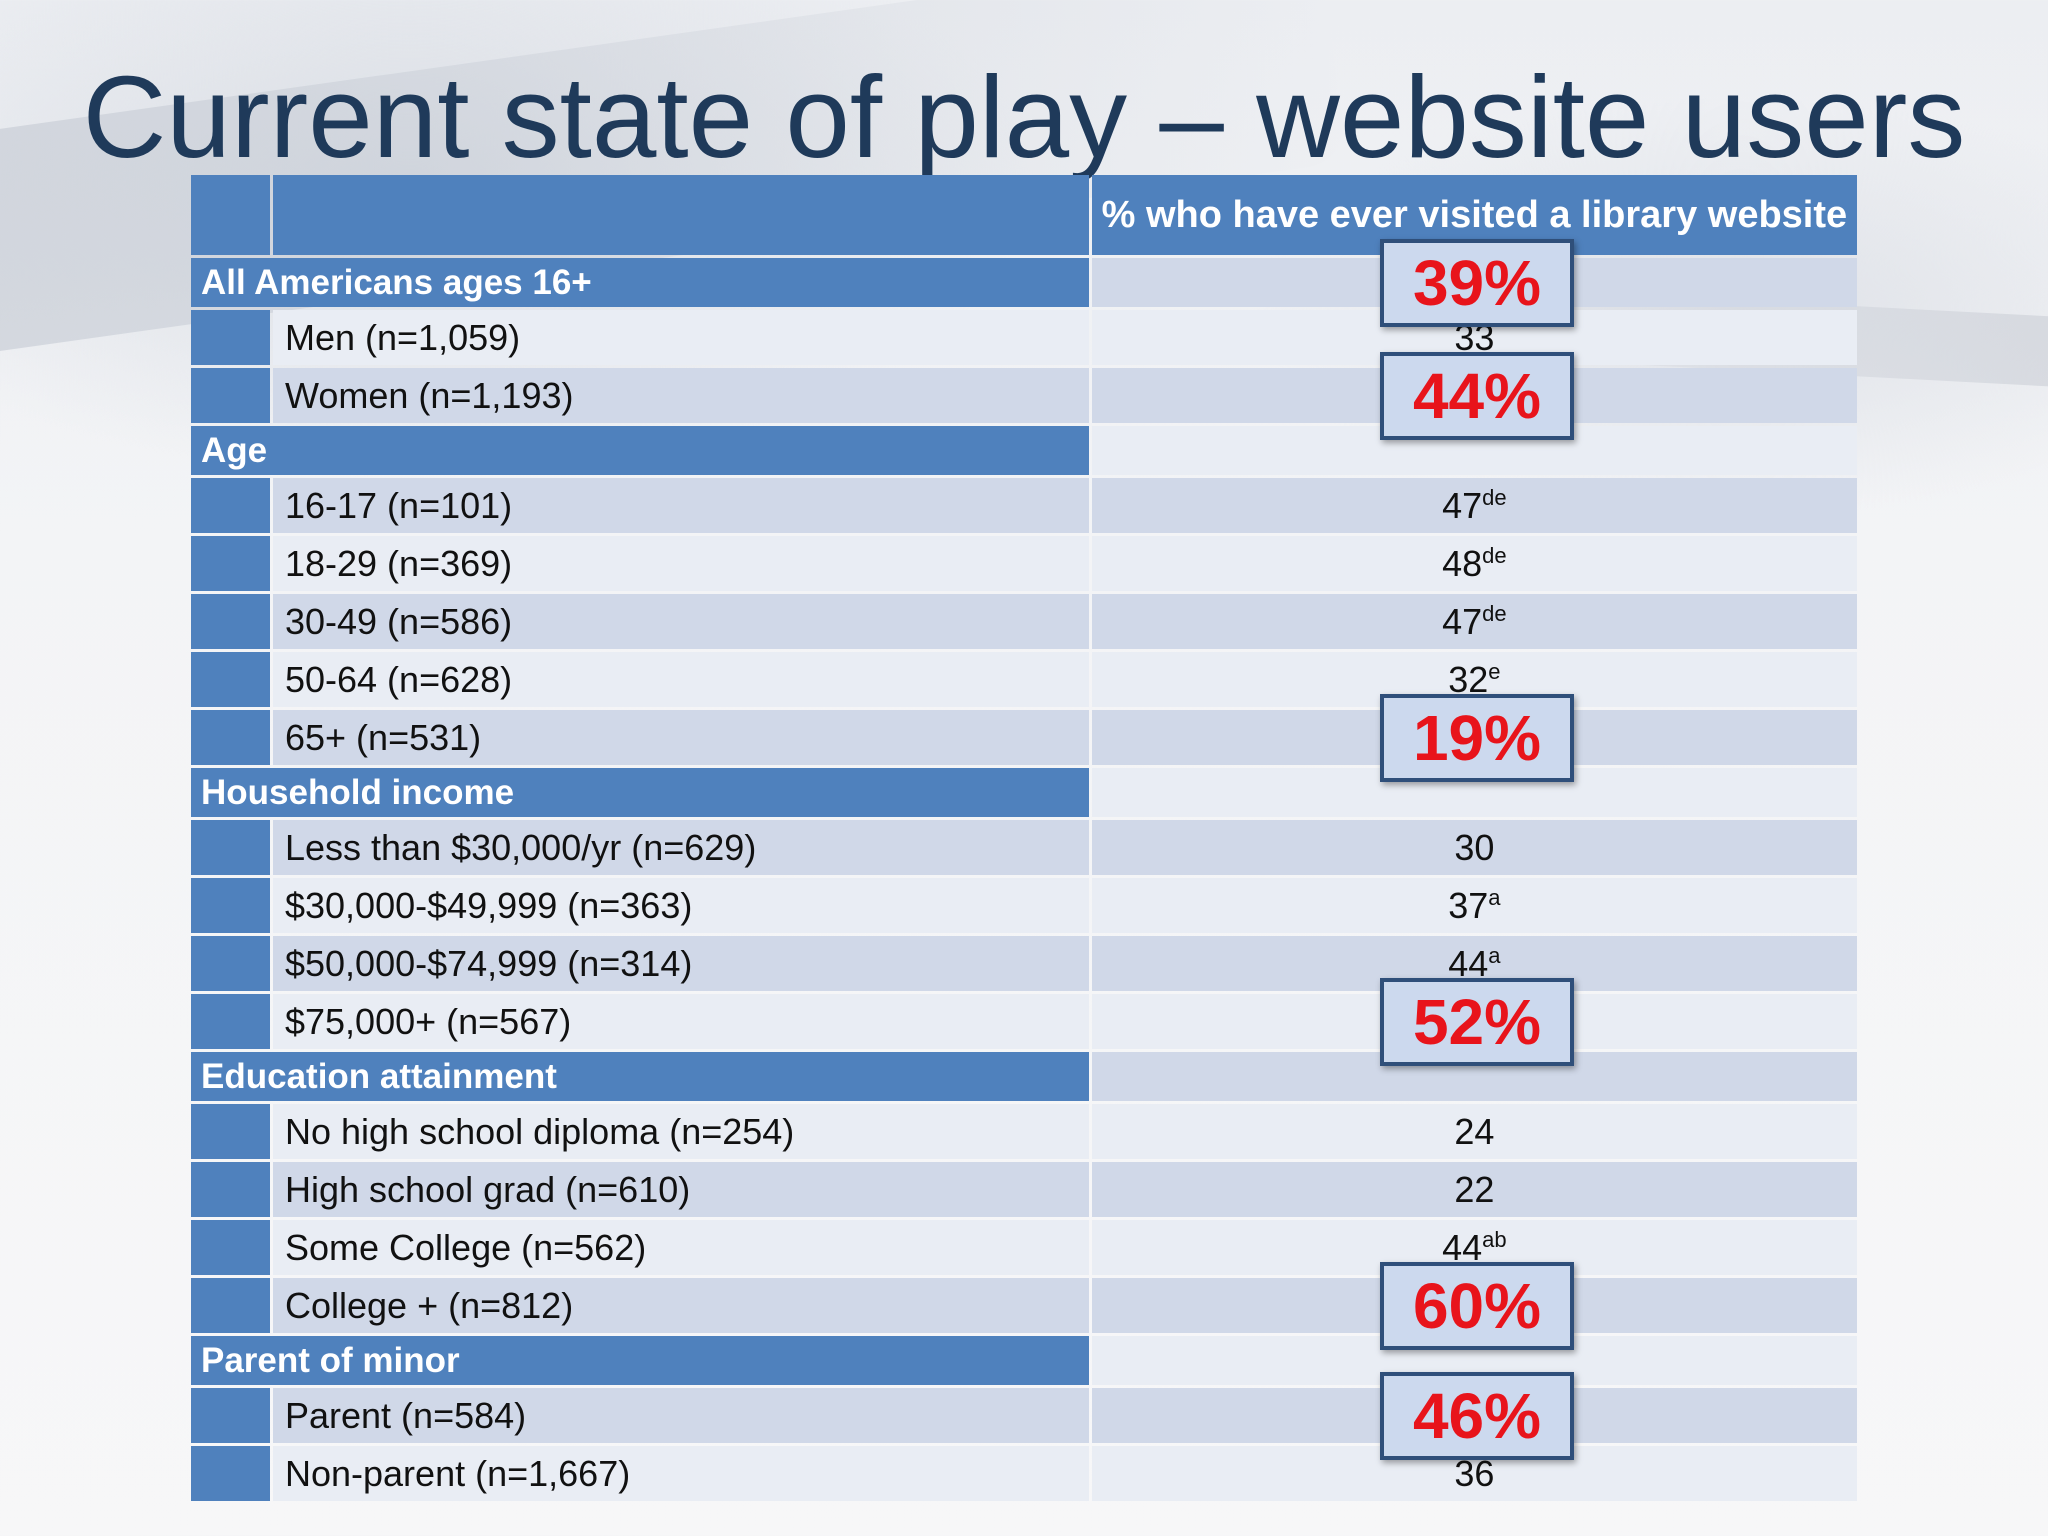 The width and height of the screenshot is (2048, 1536). I want to click on table-row: 18-29 (n=369) 48de, so click(1024, 563).